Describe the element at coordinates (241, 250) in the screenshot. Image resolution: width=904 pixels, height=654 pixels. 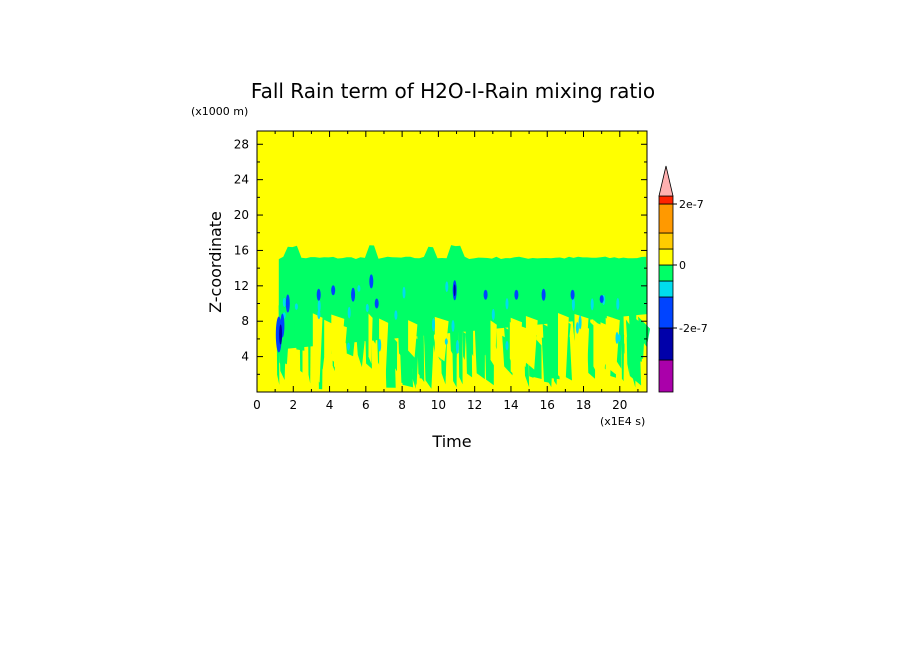
I see `y-tick-label: 16` at that location.